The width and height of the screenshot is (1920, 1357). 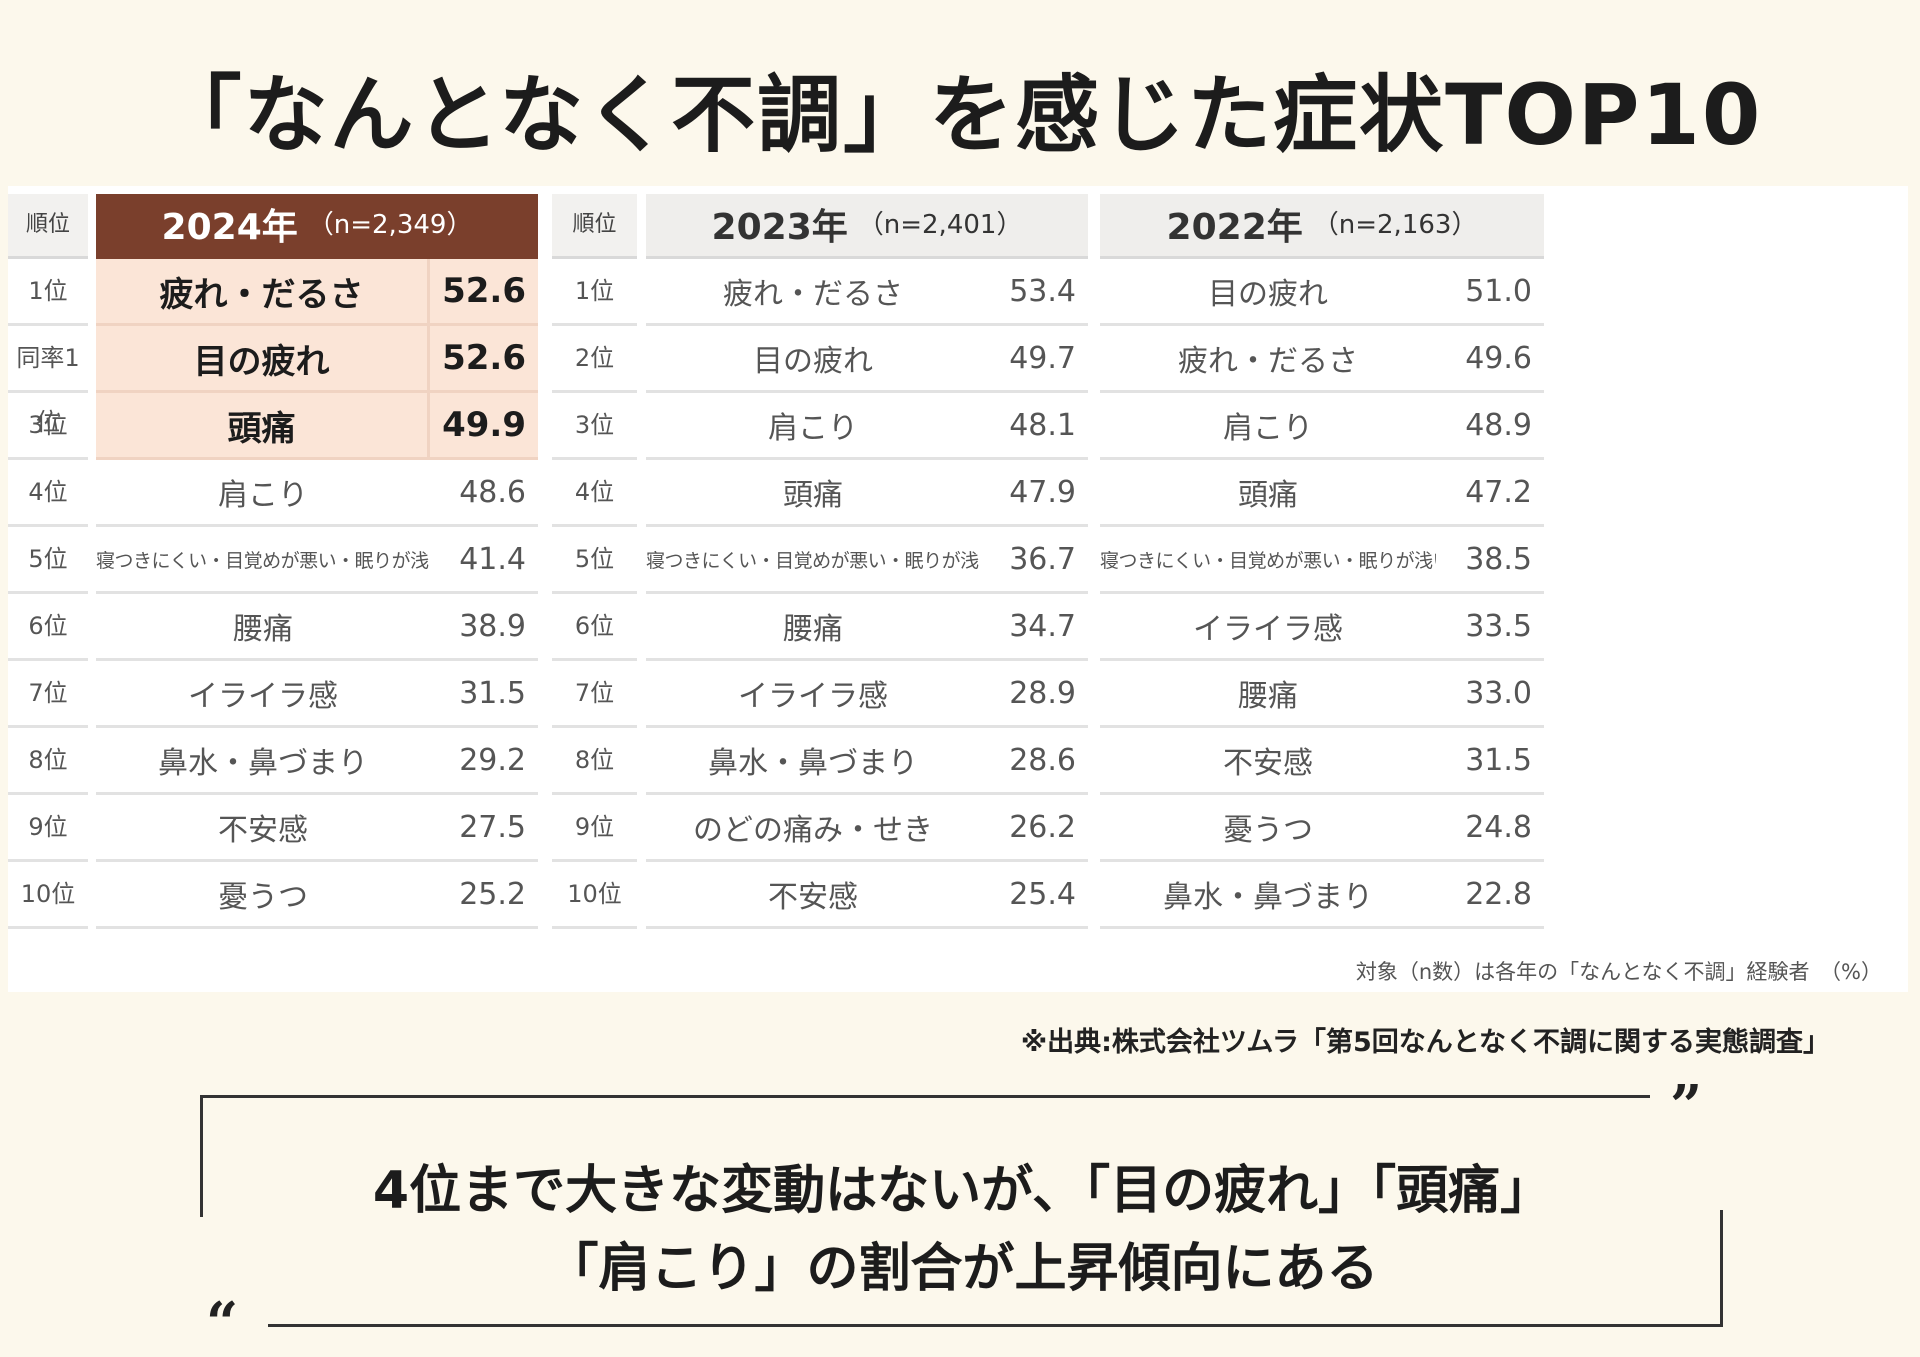 I want to click on sample-size: （n=2,401）, so click(x=940, y=225).